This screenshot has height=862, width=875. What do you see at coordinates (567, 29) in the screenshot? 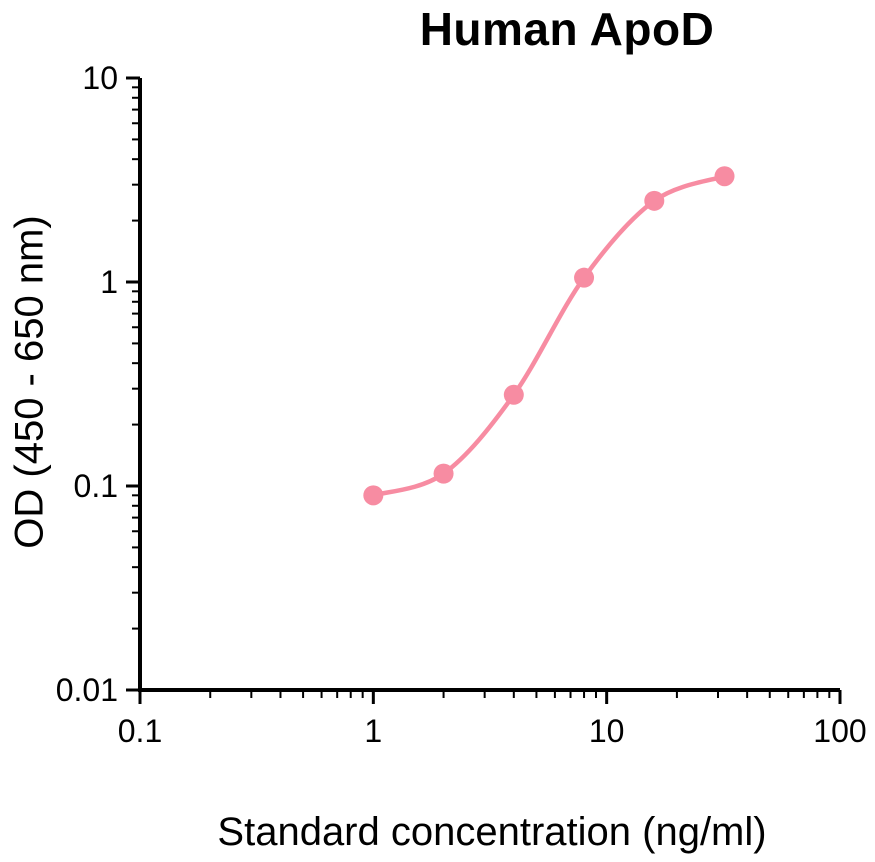
I see `chart-title: Human ApoD` at bounding box center [567, 29].